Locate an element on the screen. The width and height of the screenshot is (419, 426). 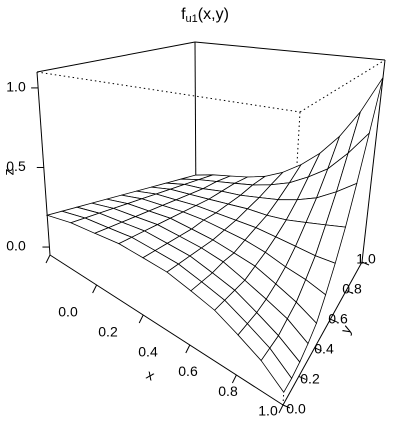
title-rest: (x,y) is located at coordinates (213, 14).